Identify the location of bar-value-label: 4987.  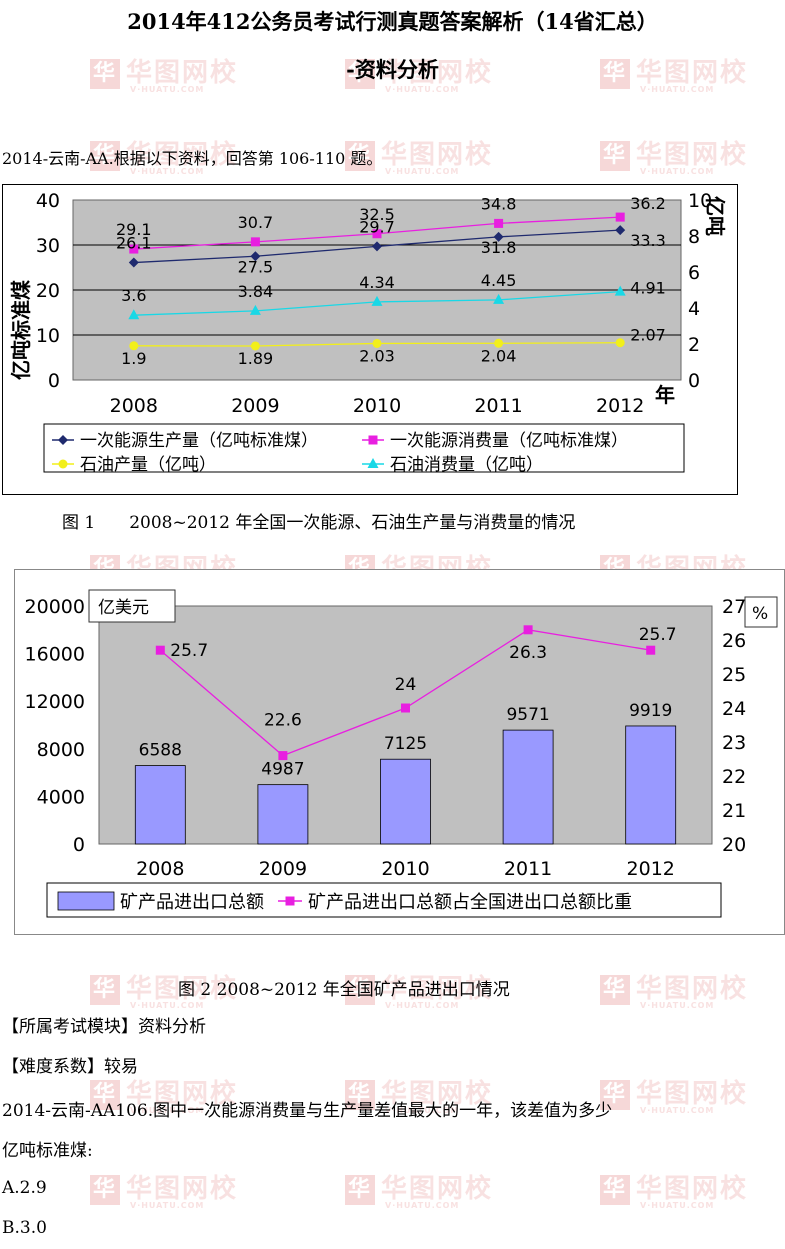
(282, 770).